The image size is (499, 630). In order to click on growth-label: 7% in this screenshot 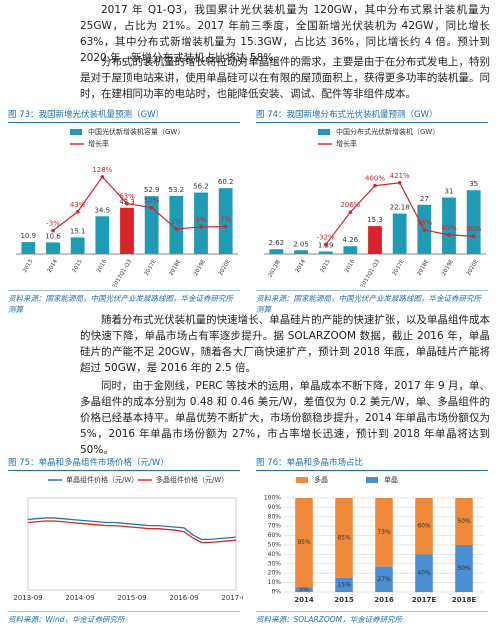, I will do `click(225, 220)`.